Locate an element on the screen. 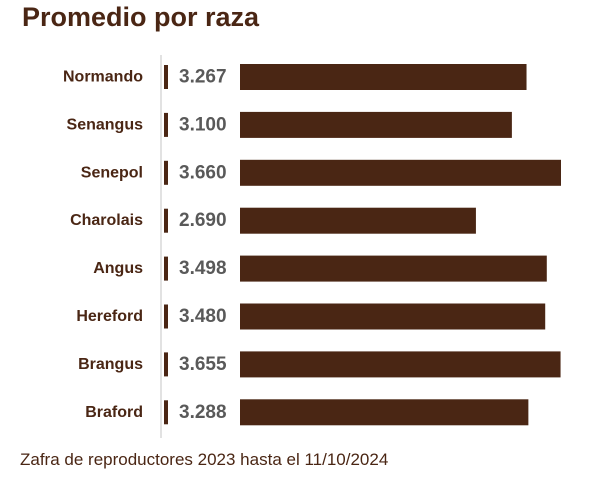  category-label: Senangus is located at coordinates (105, 124).